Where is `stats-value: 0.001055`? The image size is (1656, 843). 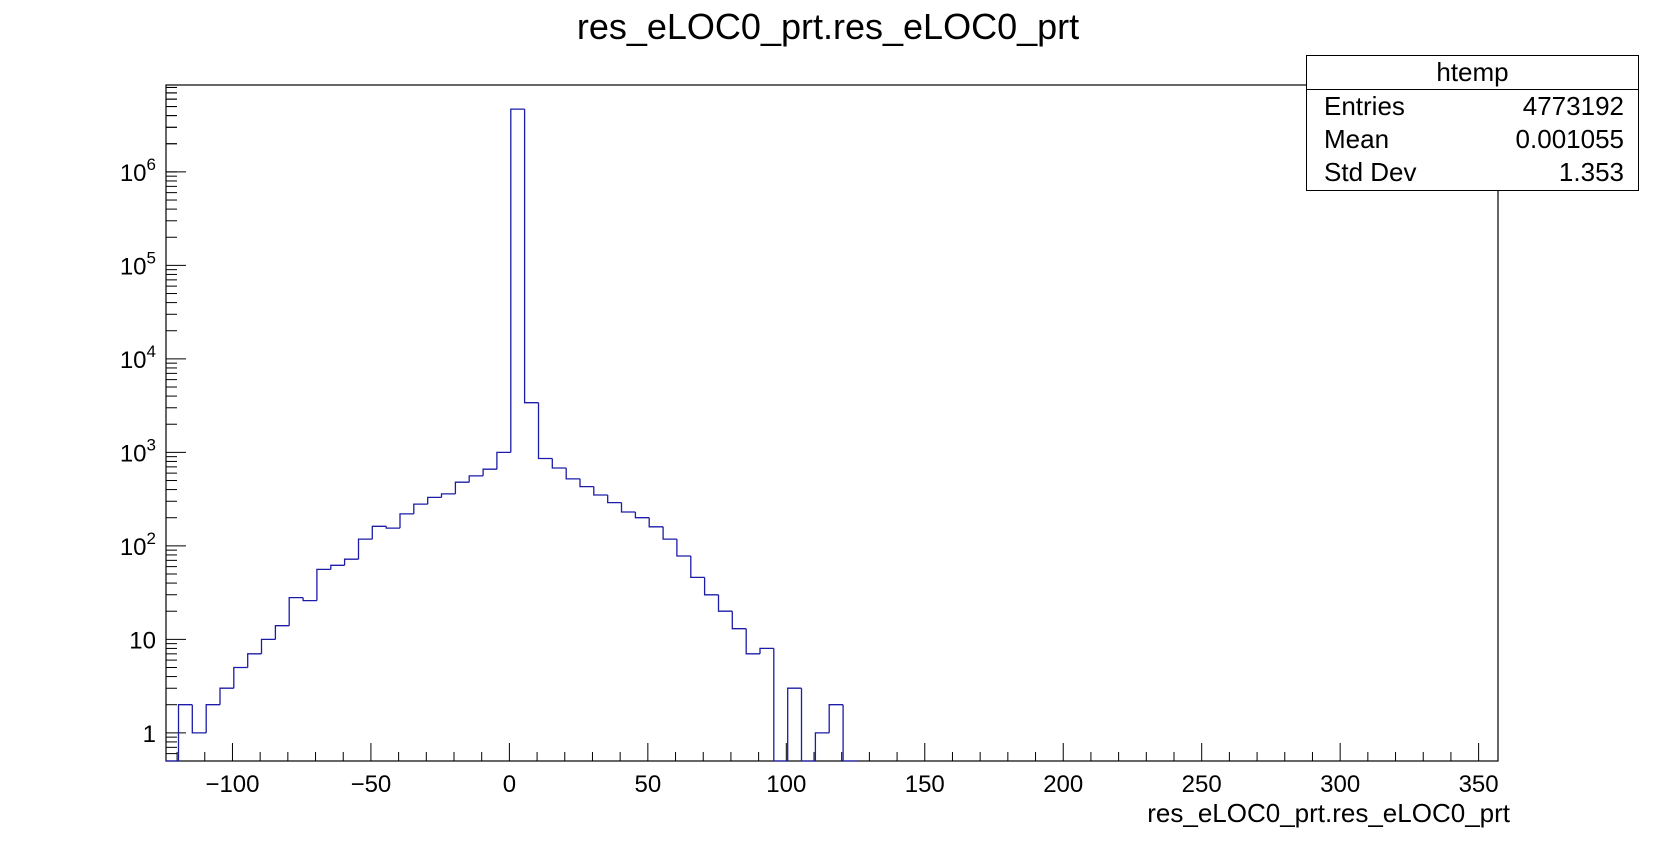 stats-value: 0.001055 is located at coordinates (1569, 139).